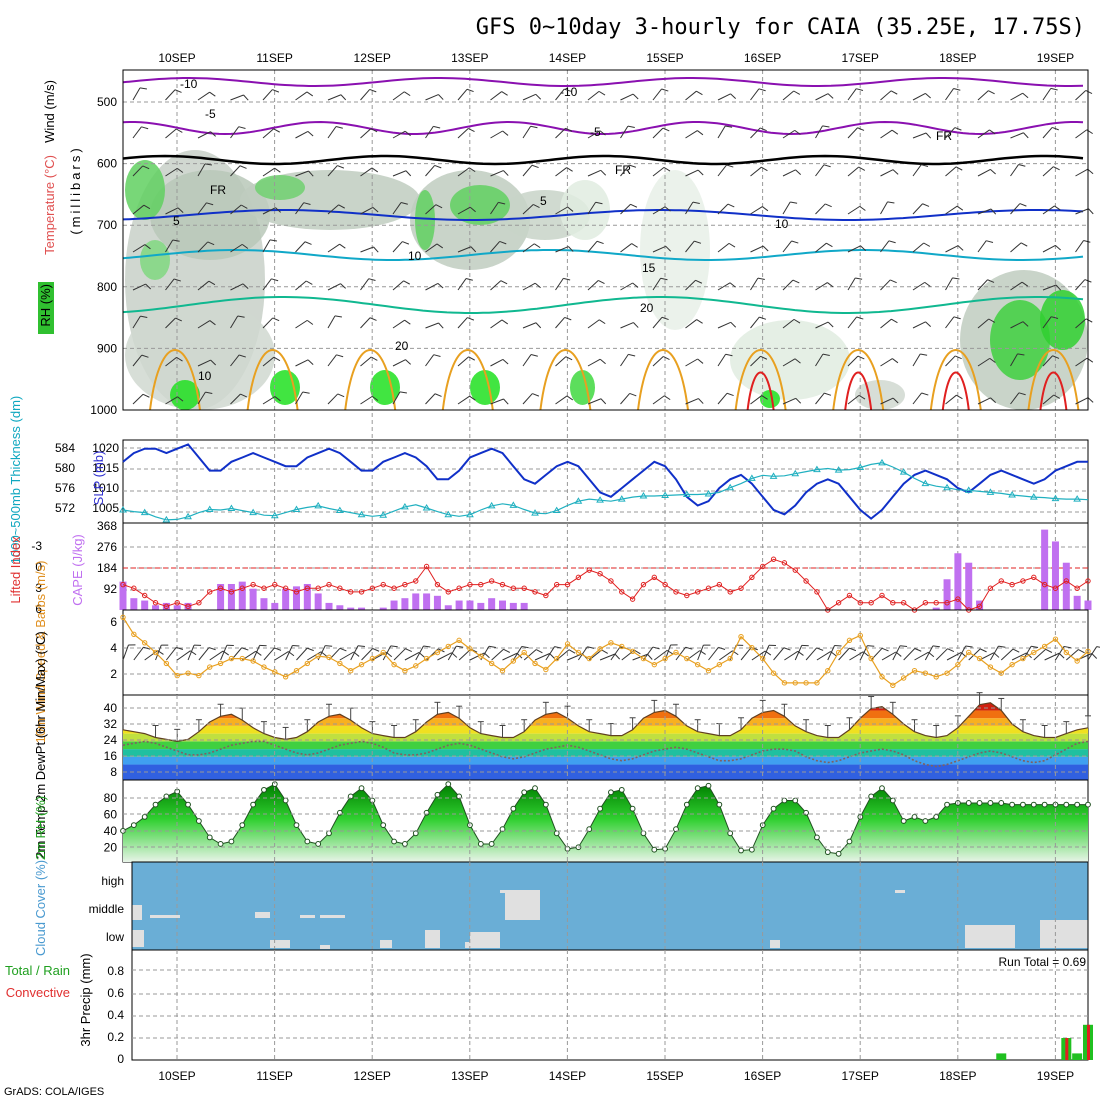 The height and width of the screenshot is (1100, 1100). Describe the element at coordinates (567, 58) in the screenshot. I see `day-label-top: 14SEP` at that location.